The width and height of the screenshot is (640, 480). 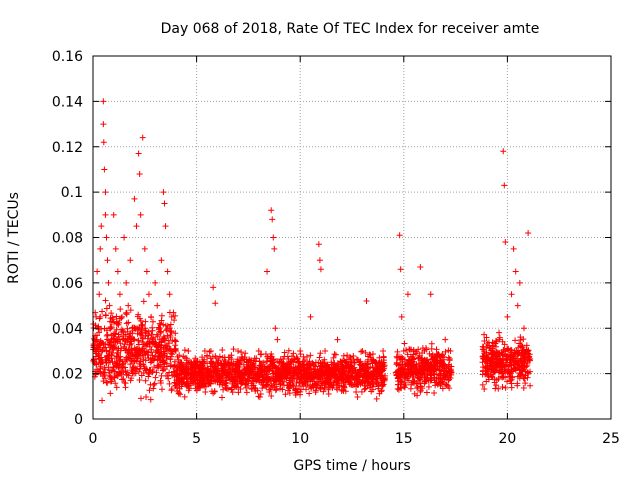 I want to click on y-tick-label: 0.08, so click(x=67, y=239).